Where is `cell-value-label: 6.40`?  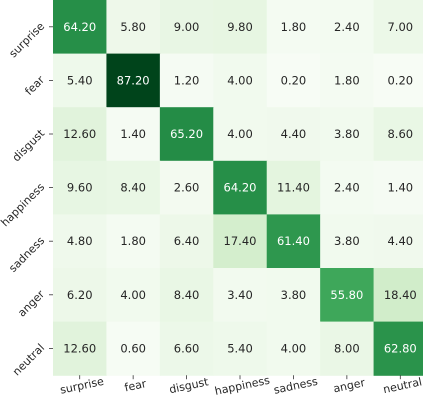 cell-value-label: 6.40 is located at coordinates (187, 241).